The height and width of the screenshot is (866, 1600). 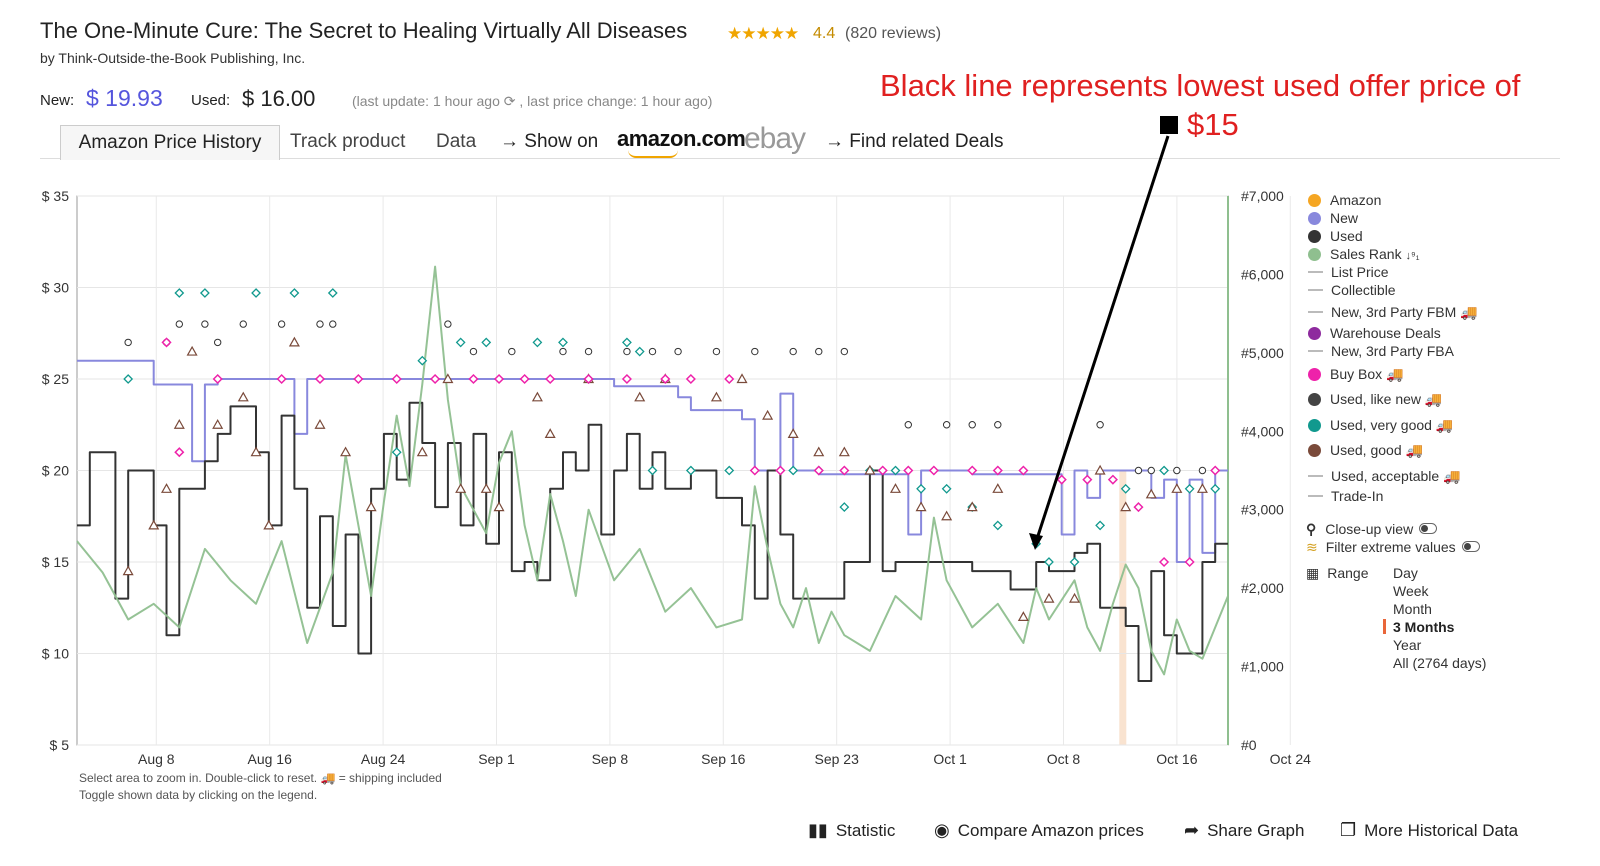 What do you see at coordinates (1039, 830) in the screenshot?
I see `compare-prices-button: ◉ Compare Amazon prices` at bounding box center [1039, 830].